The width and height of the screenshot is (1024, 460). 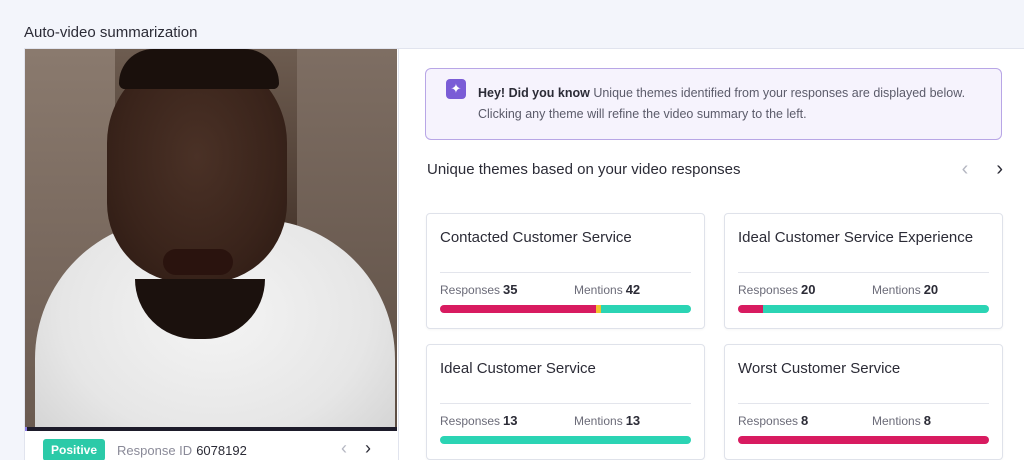 What do you see at coordinates (927, 420) in the screenshot?
I see `mentions-count: 8` at bounding box center [927, 420].